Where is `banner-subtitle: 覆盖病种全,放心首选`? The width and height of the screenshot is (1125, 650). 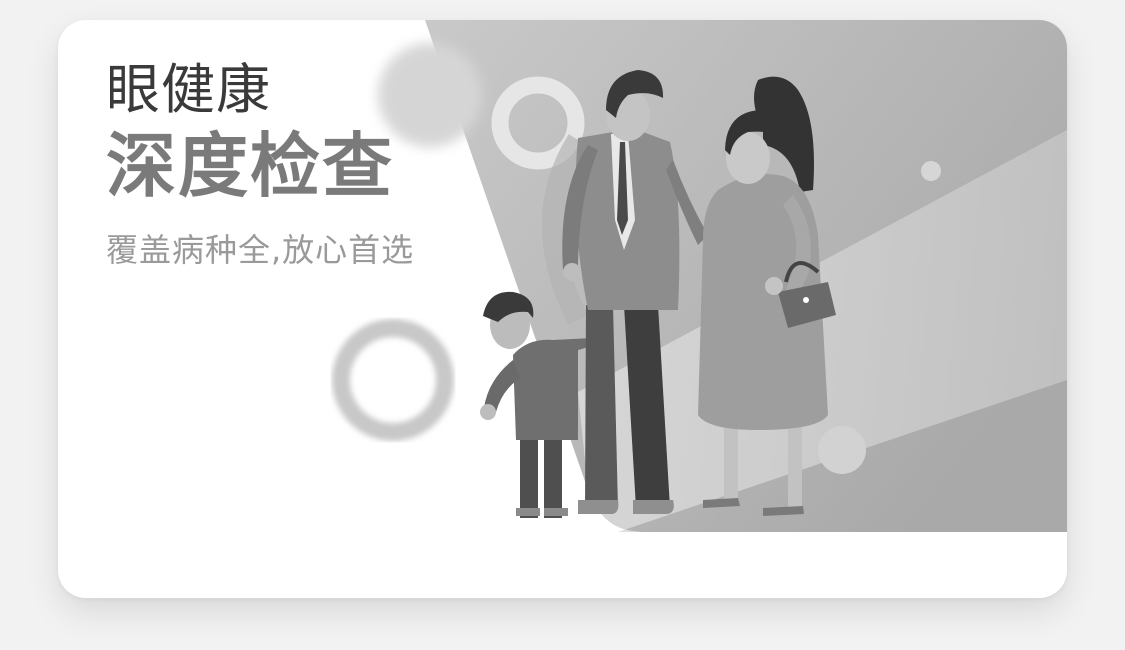 banner-subtitle: 覆盖病种全,放心首选 is located at coordinates (260, 250).